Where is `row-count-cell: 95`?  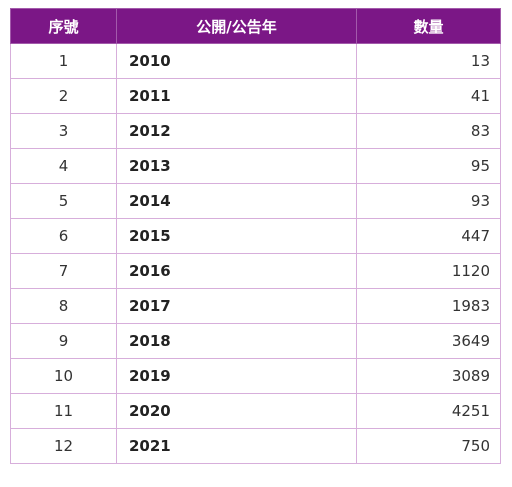
row-count-cell: 95 is located at coordinates (428, 166).